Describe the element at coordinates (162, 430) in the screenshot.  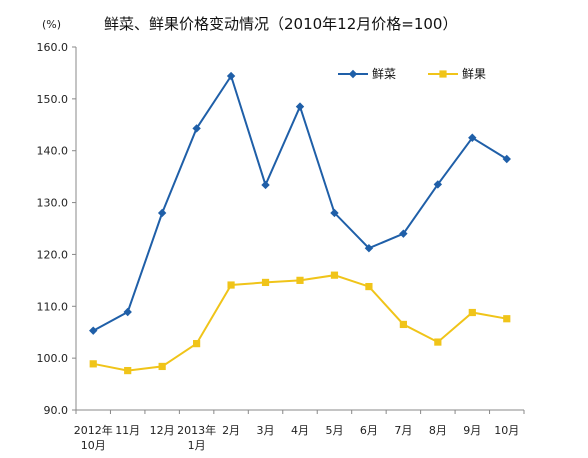
I see `x-tick-label: 12月` at that location.